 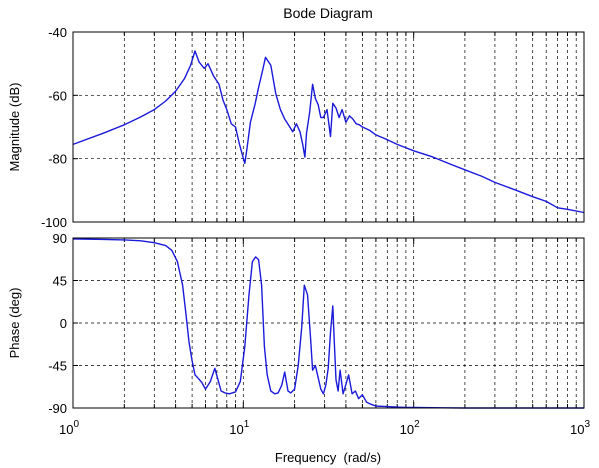 I want to click on chart-title: Bode Diagram, so click(x=328, y=13).